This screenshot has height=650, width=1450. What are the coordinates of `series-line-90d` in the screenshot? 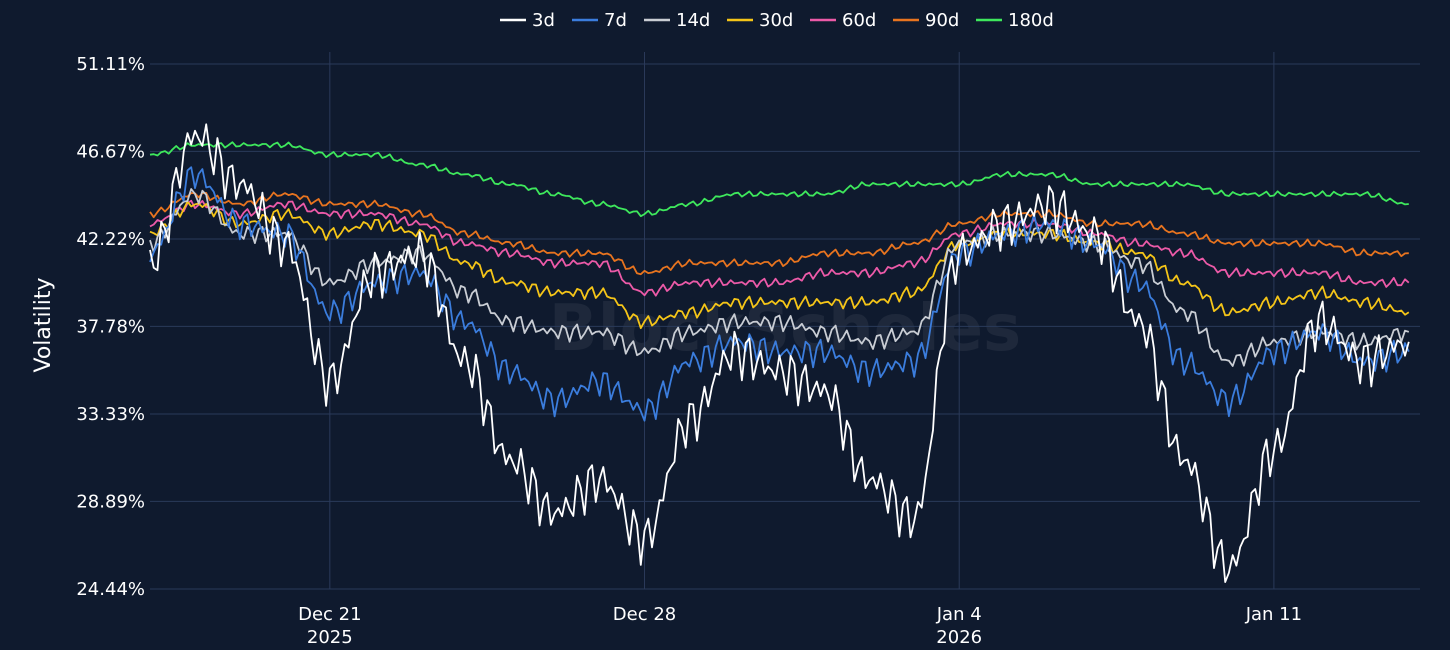 It's located at (779, 233).